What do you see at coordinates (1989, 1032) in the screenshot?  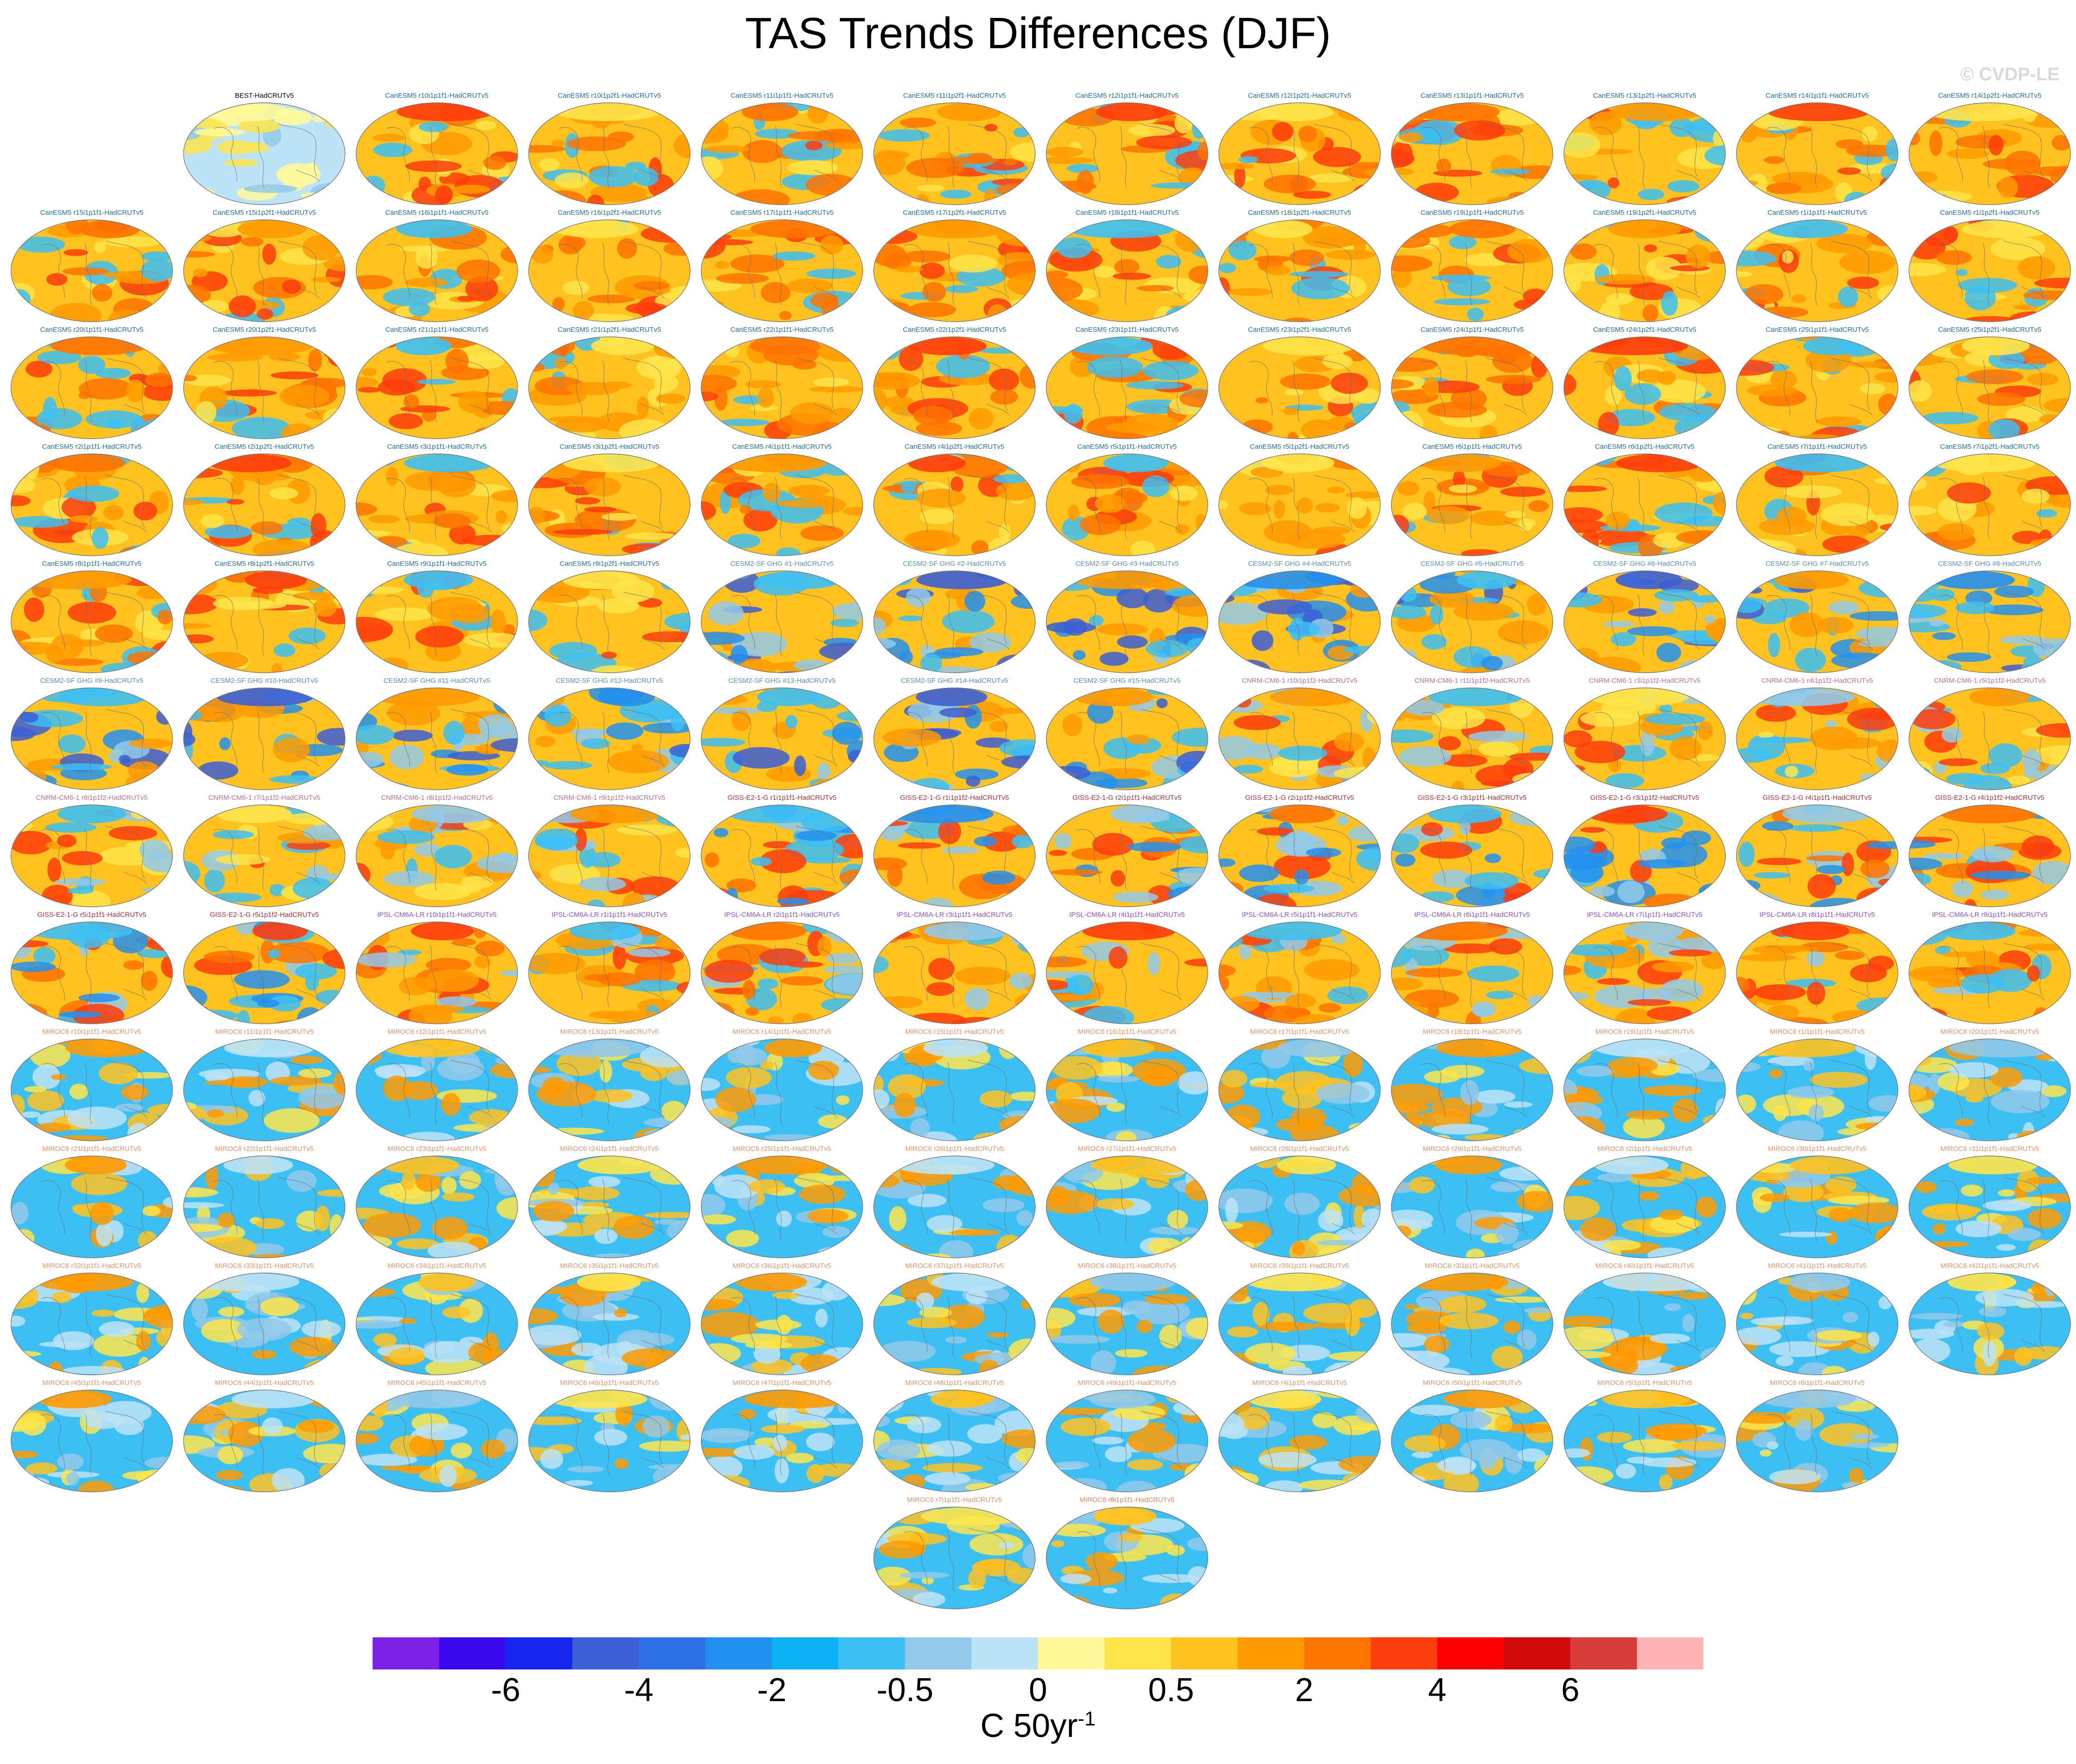 I see `map-panel-label: MIROC6 r20i1p1f1-HadCRUTv5` at bounding box center [1989, 1032].